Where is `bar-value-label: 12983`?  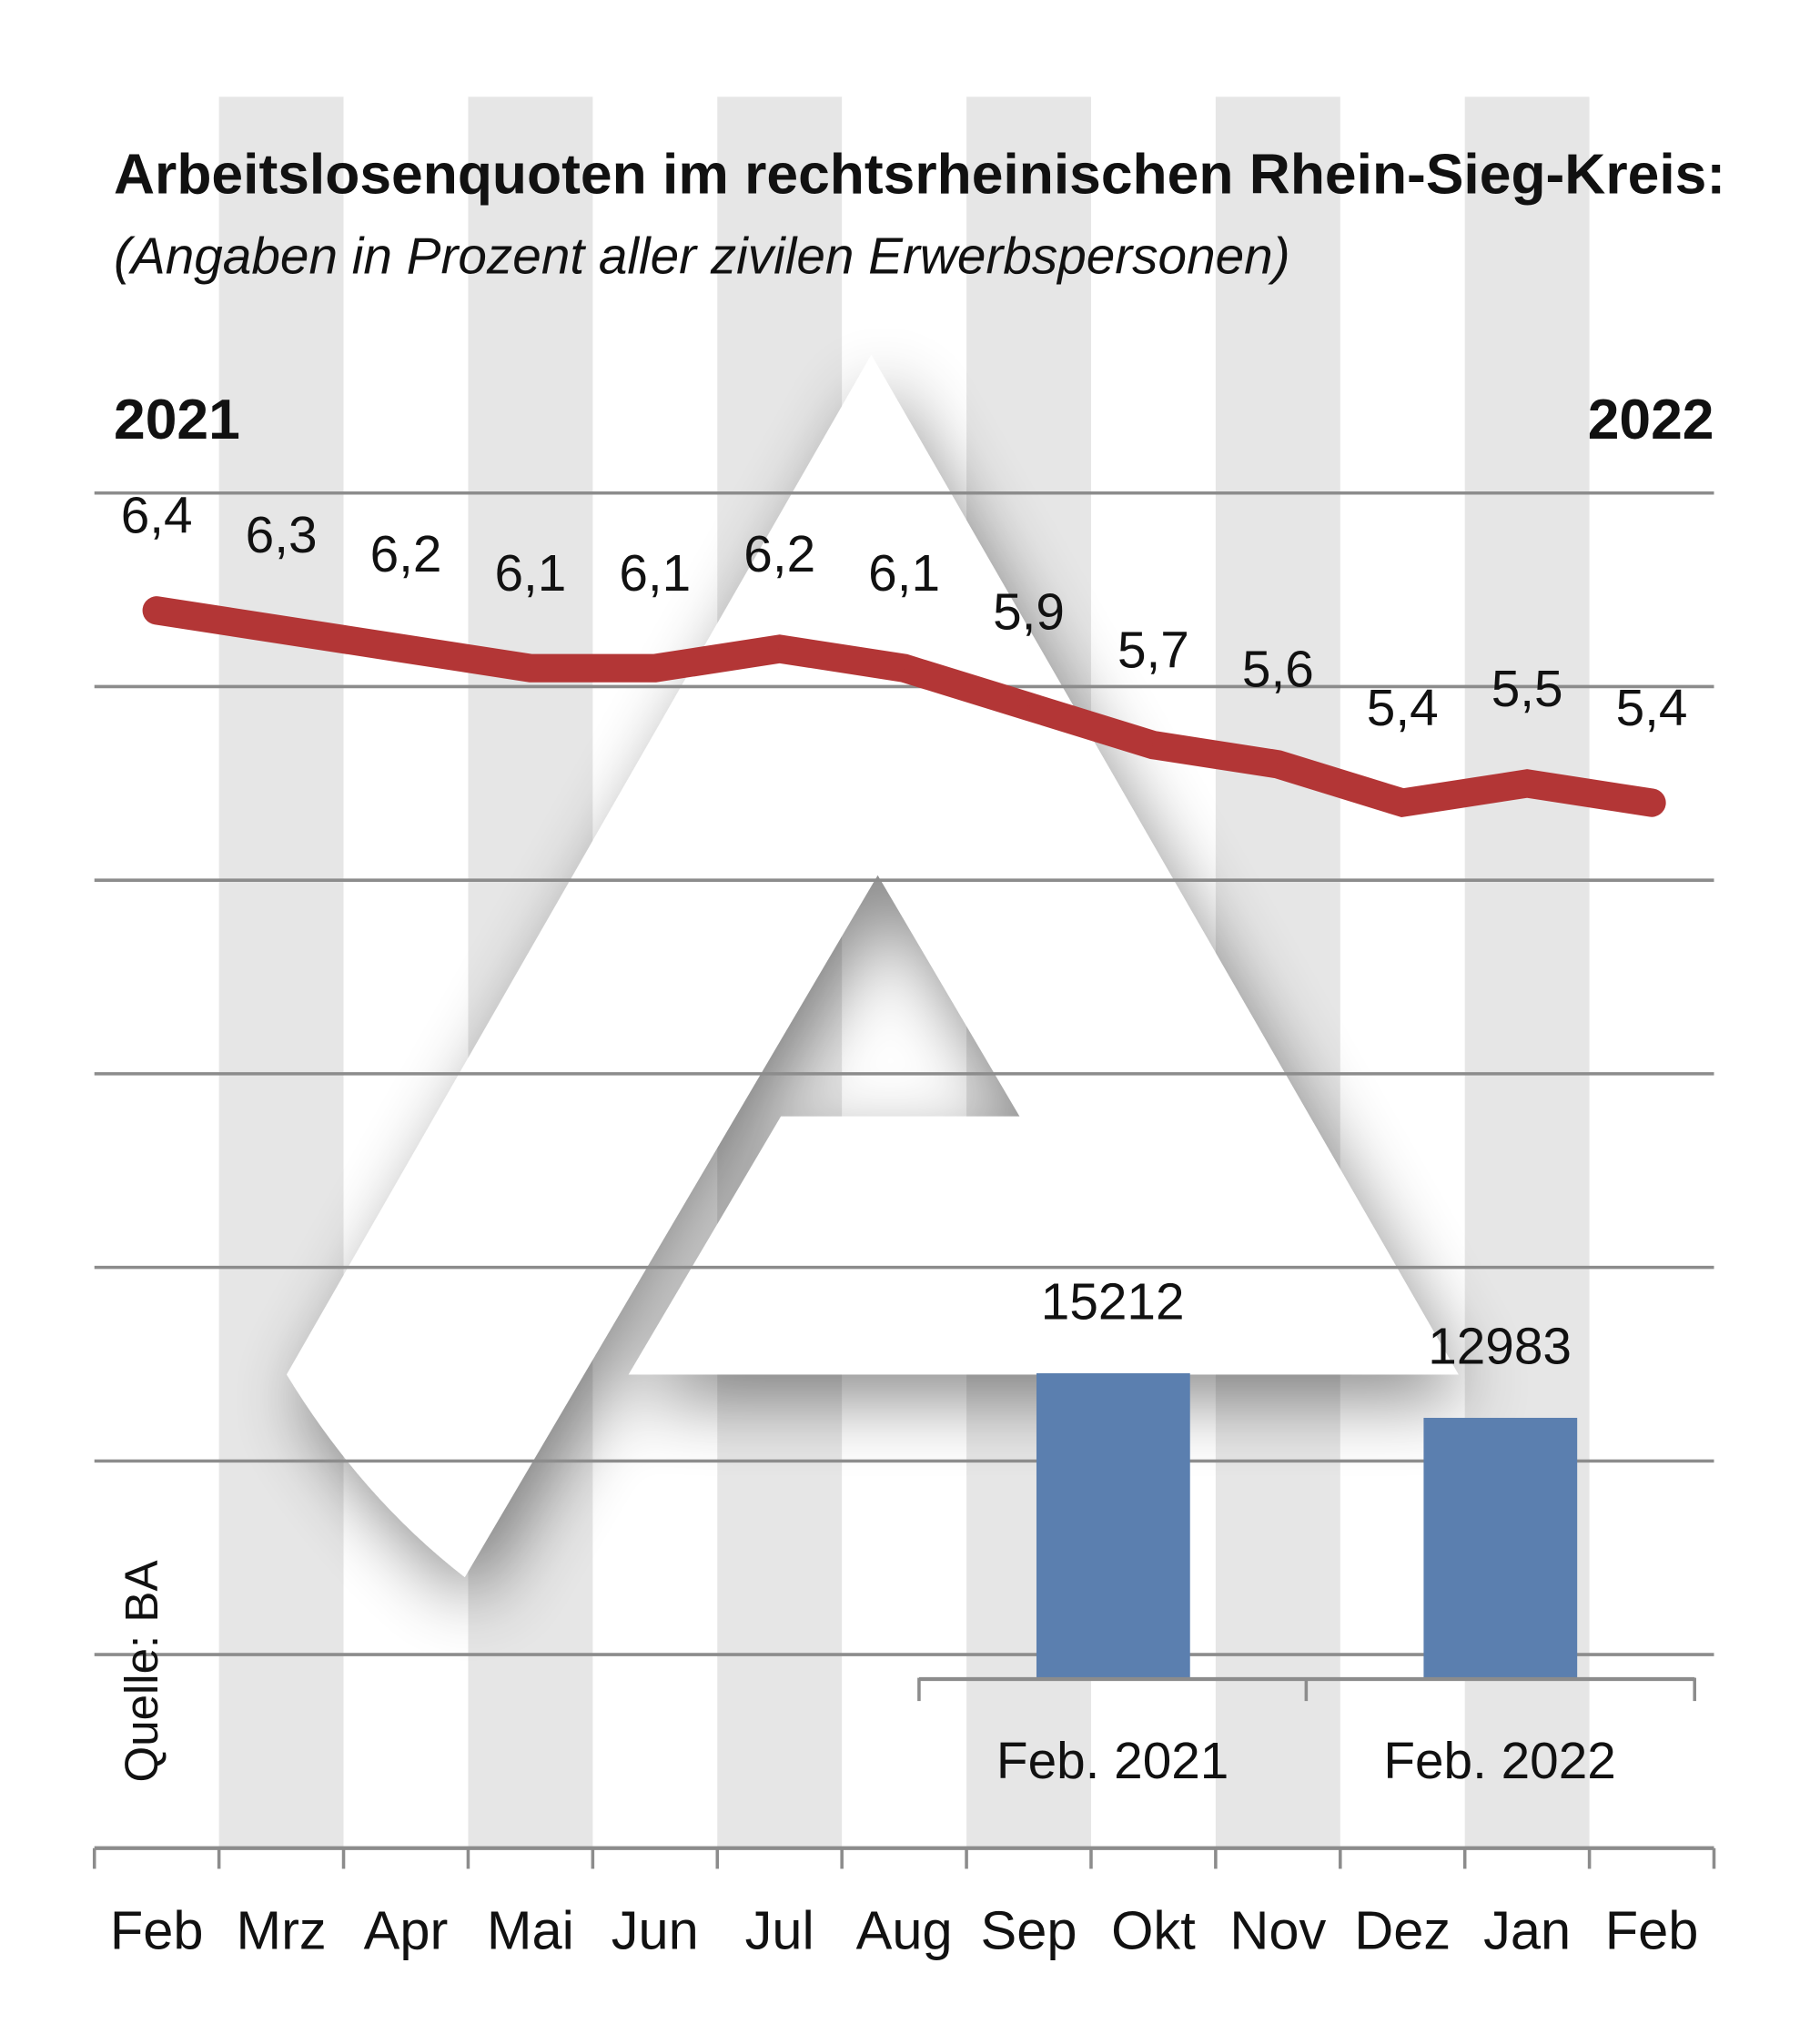 bar-value-label: 12983 is located at coordinates (1500, 1346).